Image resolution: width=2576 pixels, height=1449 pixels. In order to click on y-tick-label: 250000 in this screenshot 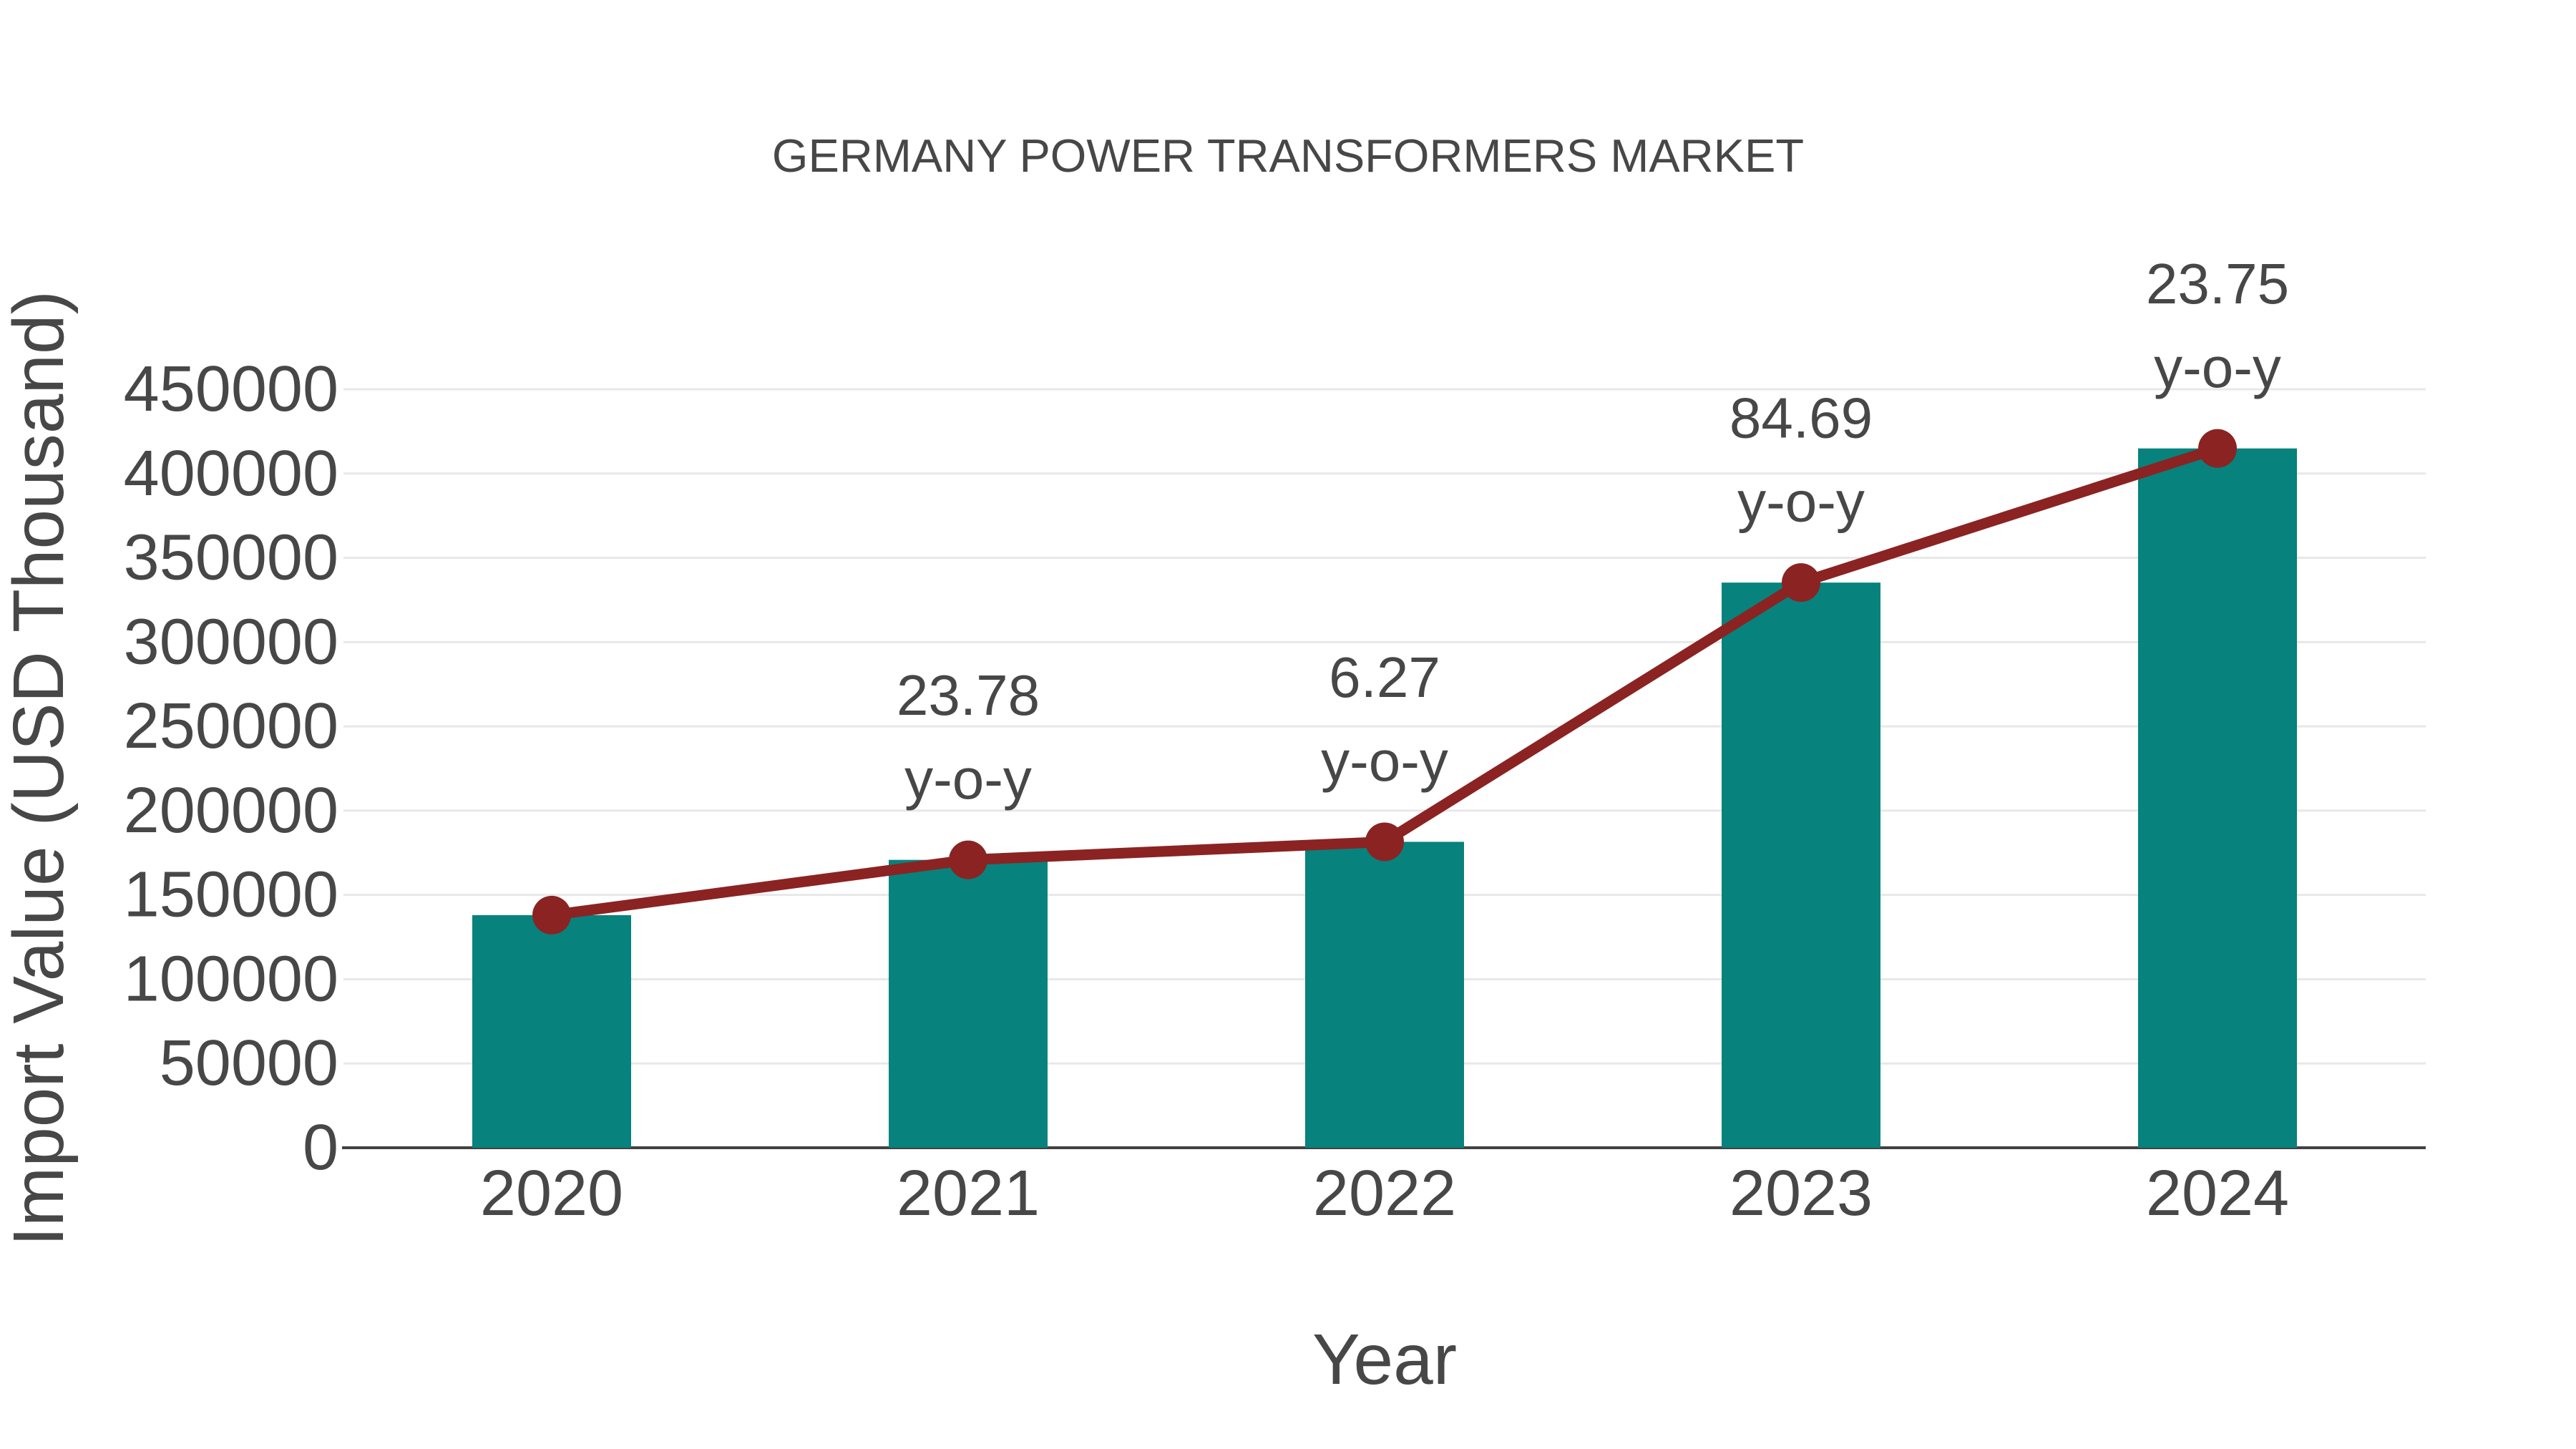, I will do `click(231, 726)`.